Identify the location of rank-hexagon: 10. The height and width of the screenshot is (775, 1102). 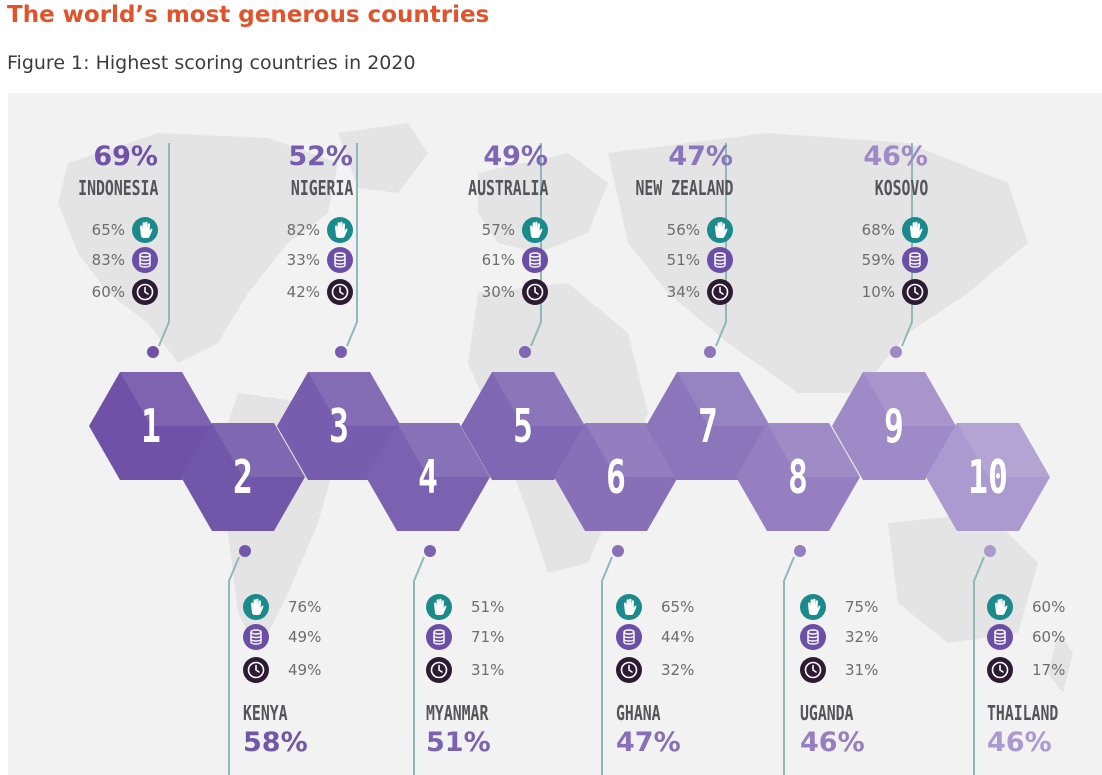
(988, 477).